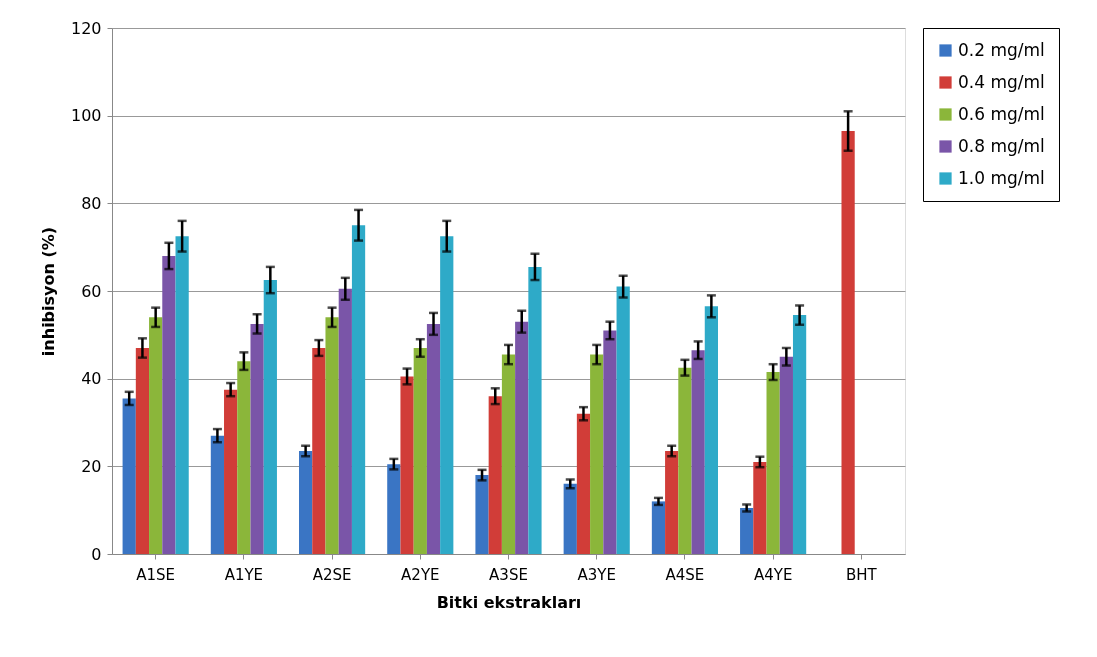  Describe the element at coordinates (509, 602) in the screenshot. I see `x-axis-title: Bitki ekstrakları` at that location.